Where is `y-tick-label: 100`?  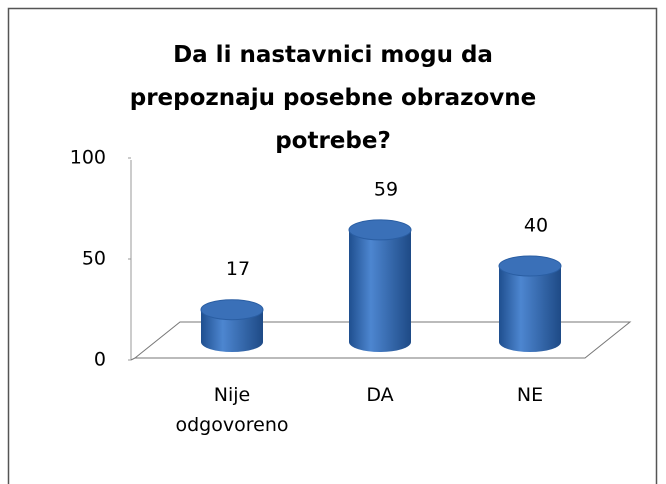
y-tick-label: 100 is located at coordinates (88, 158).